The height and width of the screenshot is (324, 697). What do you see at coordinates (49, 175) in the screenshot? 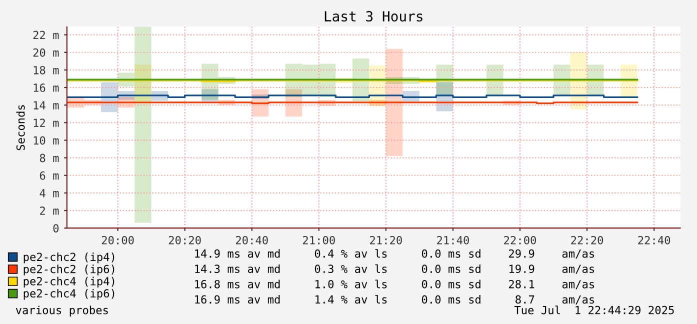
I see `y-tick-label: 6 m` at bounding box center [49, 175].